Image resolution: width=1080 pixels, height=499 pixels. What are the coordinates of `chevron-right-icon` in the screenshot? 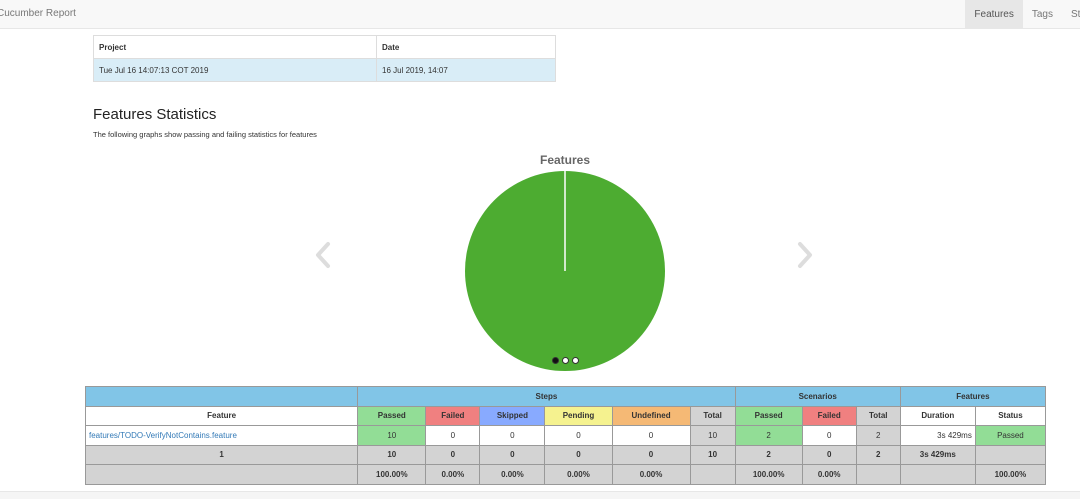 It's located at (805, 255).